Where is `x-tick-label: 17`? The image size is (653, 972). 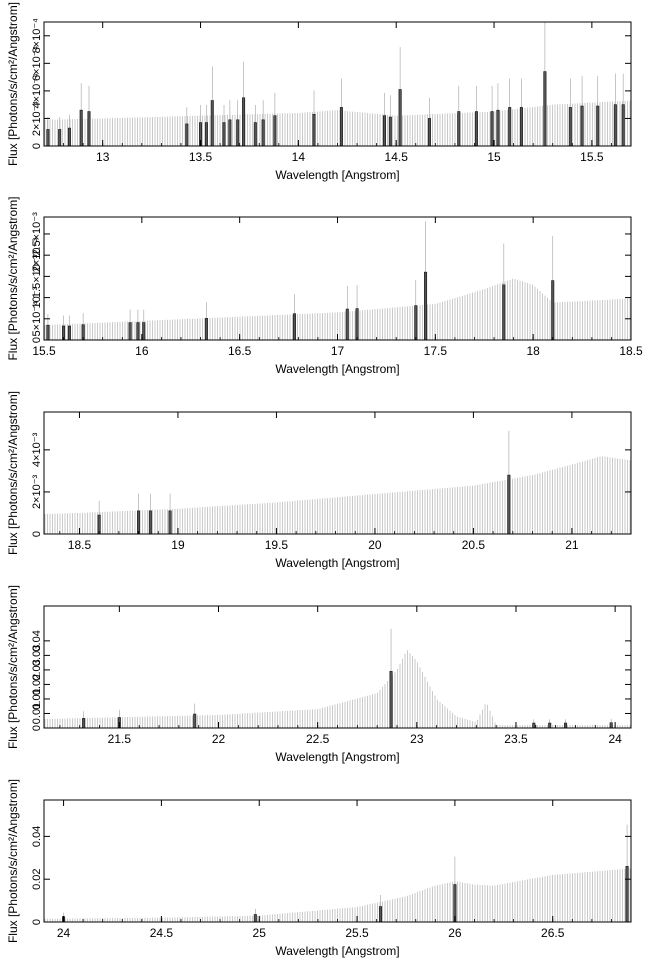 x-tick-label: 17 is located at coordinates (338, 351).